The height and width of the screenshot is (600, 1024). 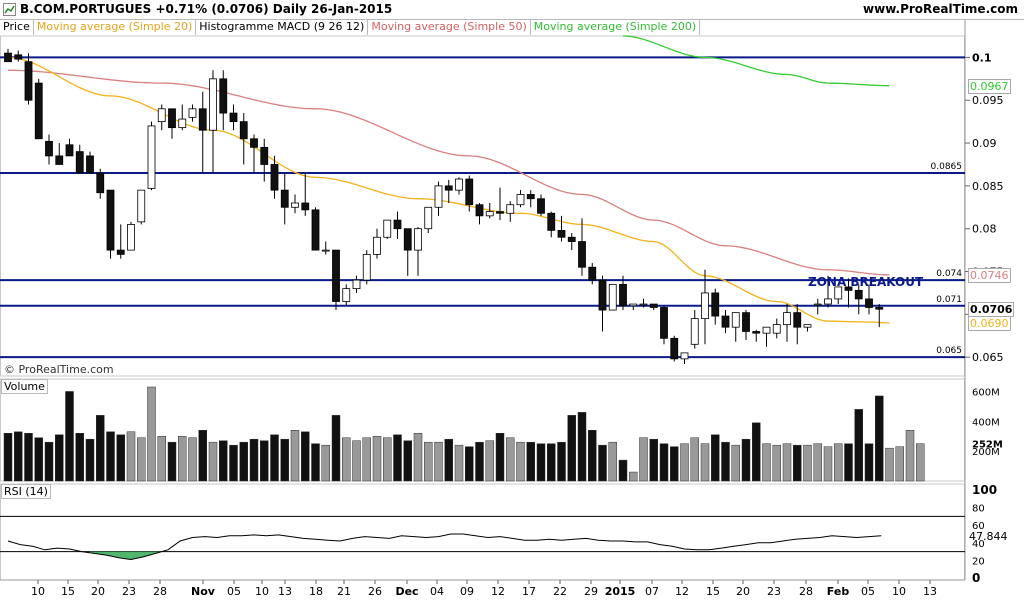 I want to click on legend-price: Price, so click(x=17, y=27).